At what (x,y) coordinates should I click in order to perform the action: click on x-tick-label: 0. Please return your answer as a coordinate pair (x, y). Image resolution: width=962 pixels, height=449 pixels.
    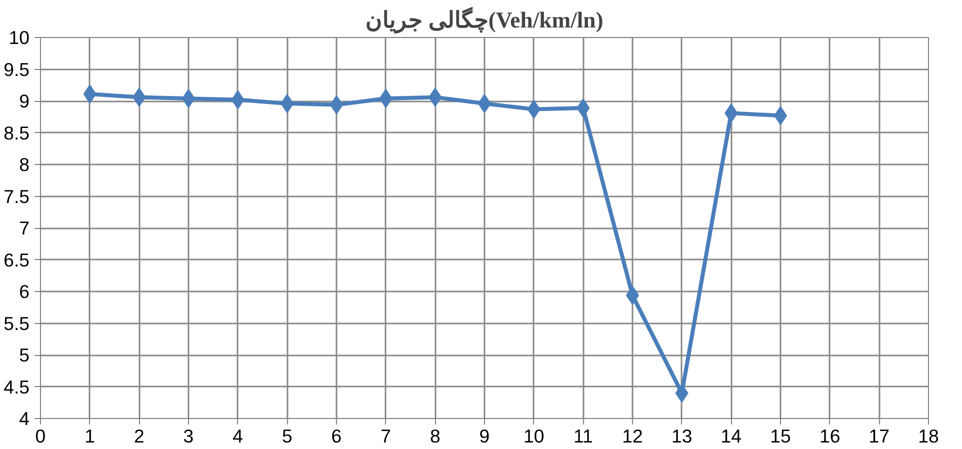
    Looking at the image, I should click on (40, 436).